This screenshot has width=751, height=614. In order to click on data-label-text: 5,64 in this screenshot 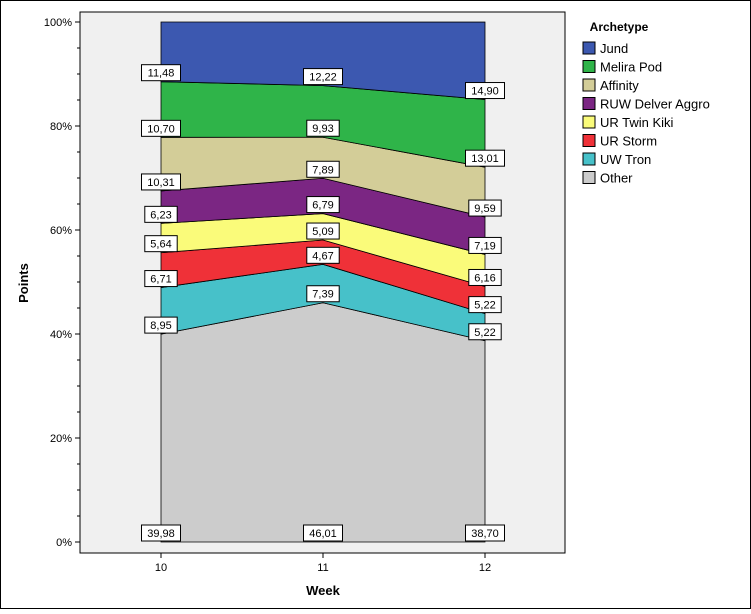, I will do `click(160, 245)`.